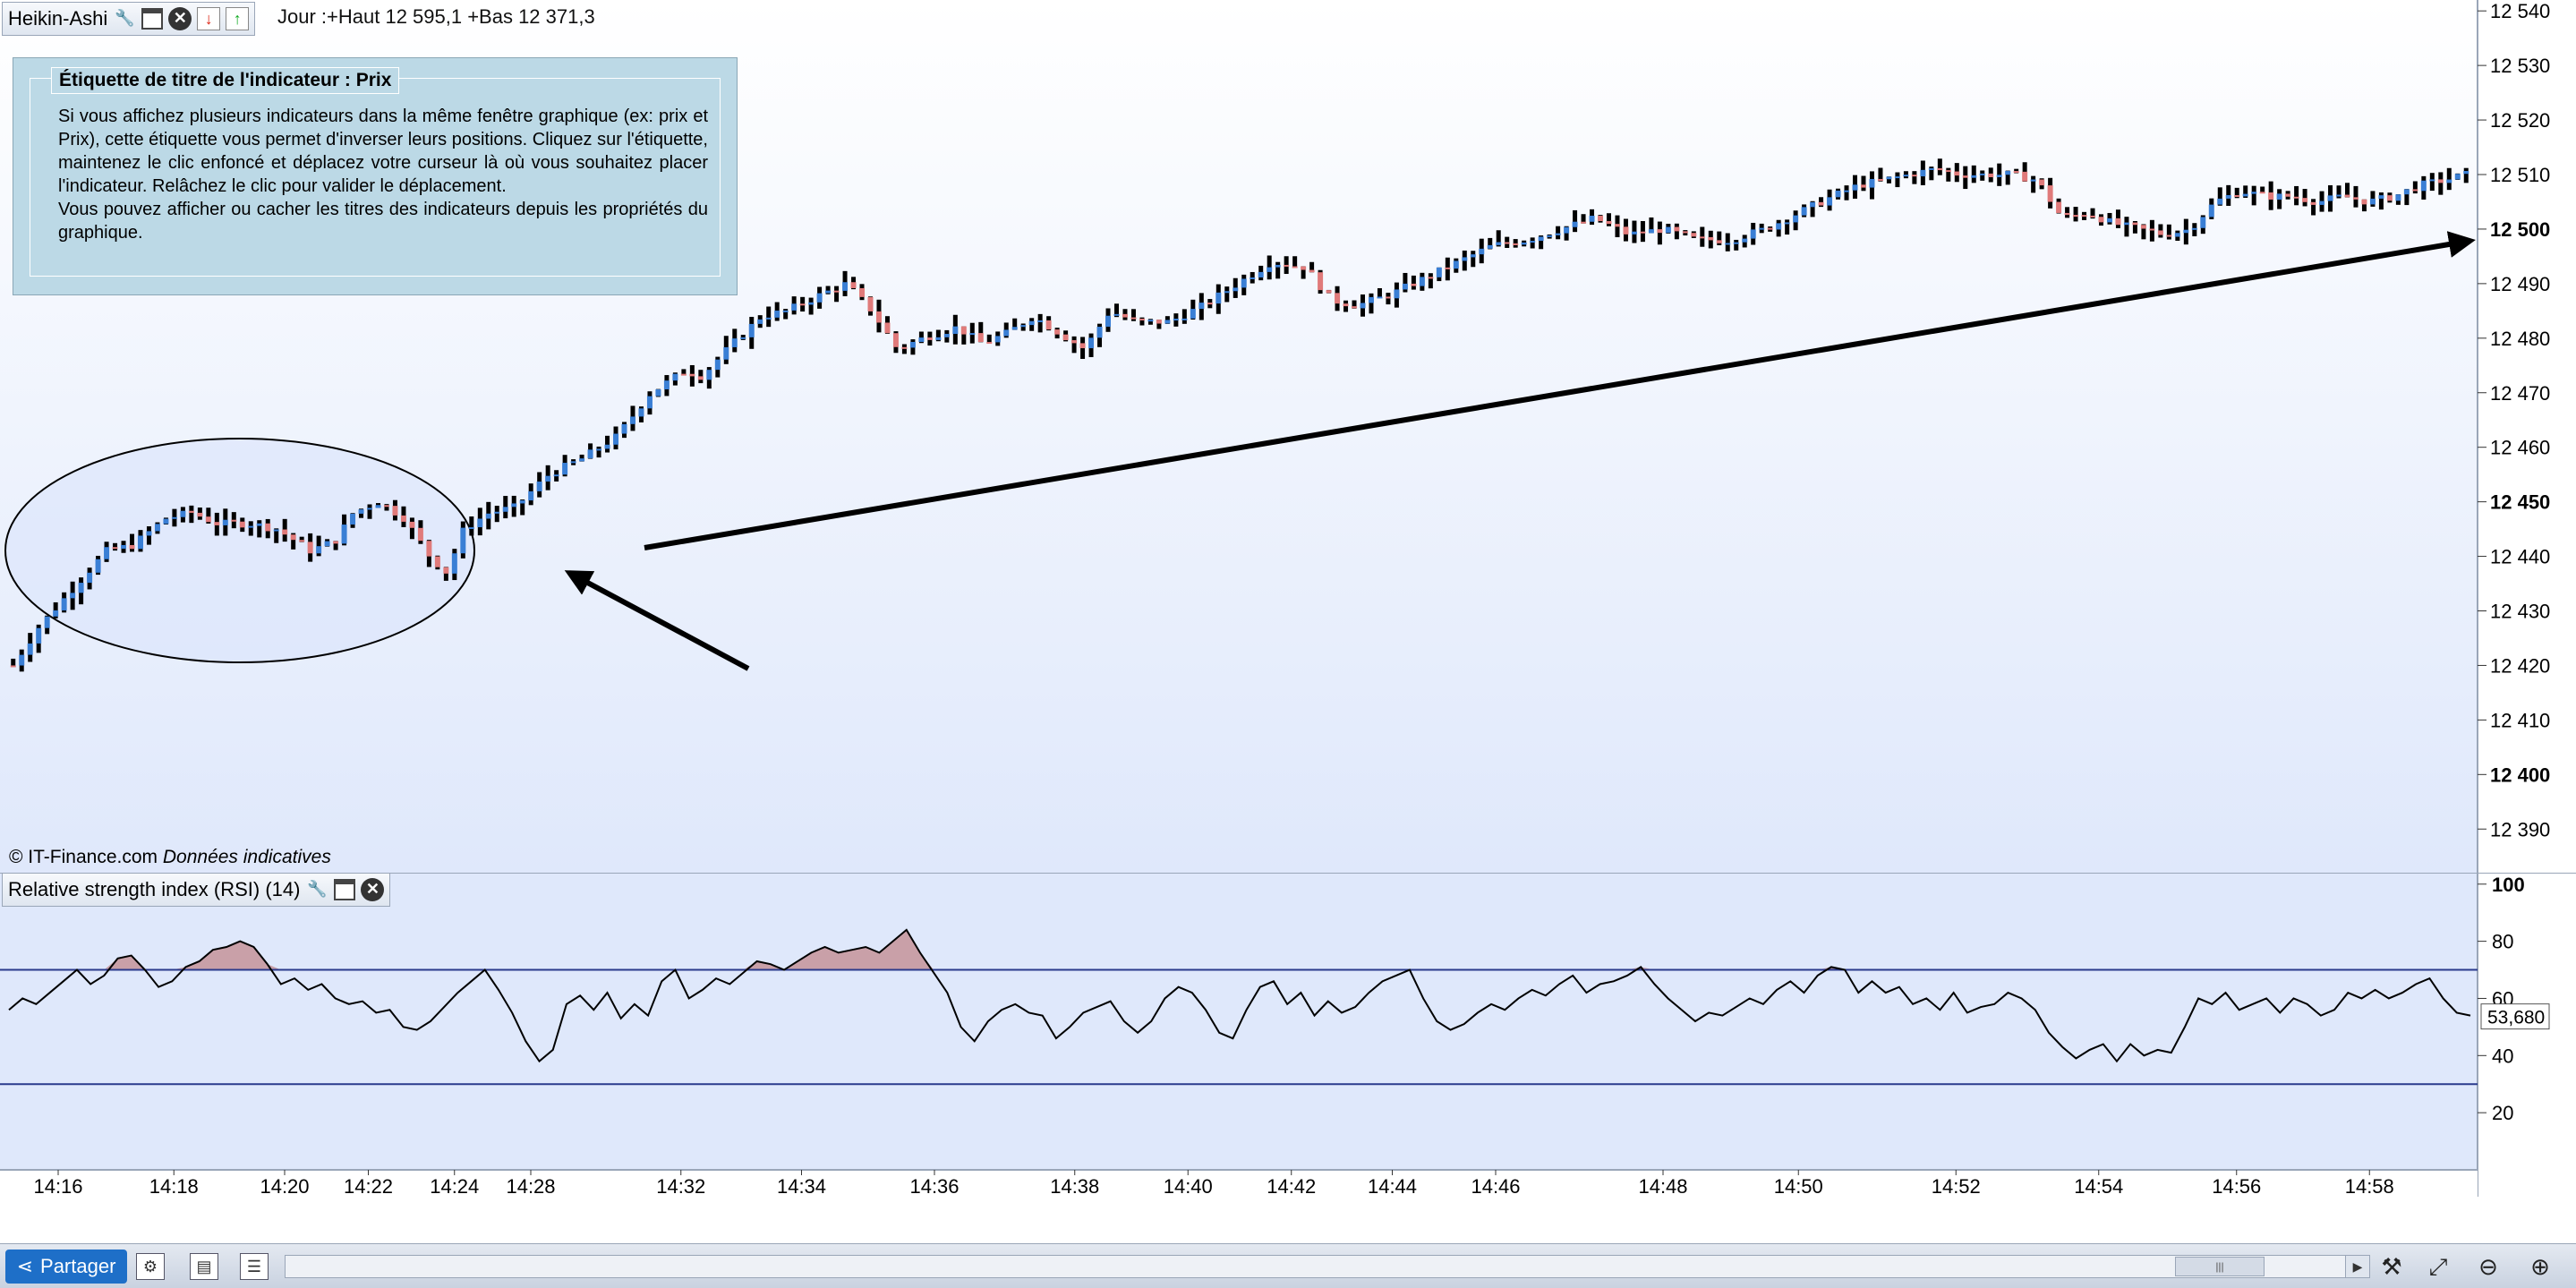 The width and height of the screenshot is (2576, 1288). What do you see at coordinates (2520, 339) in the screenshot?
I see `price-tick-label: 12 480` at bounding box center [2520, 339].